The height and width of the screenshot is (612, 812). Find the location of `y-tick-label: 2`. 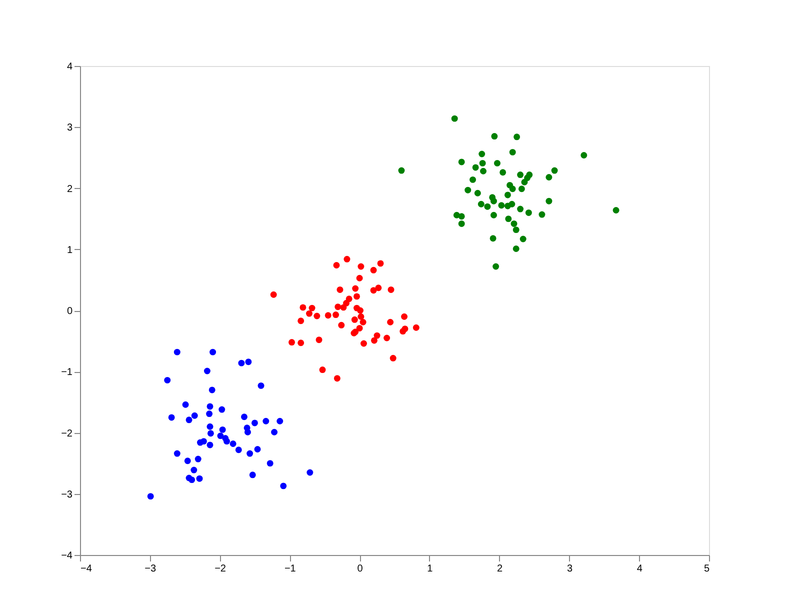

y-tick-label: 2 is located at coordinates (69, 189).